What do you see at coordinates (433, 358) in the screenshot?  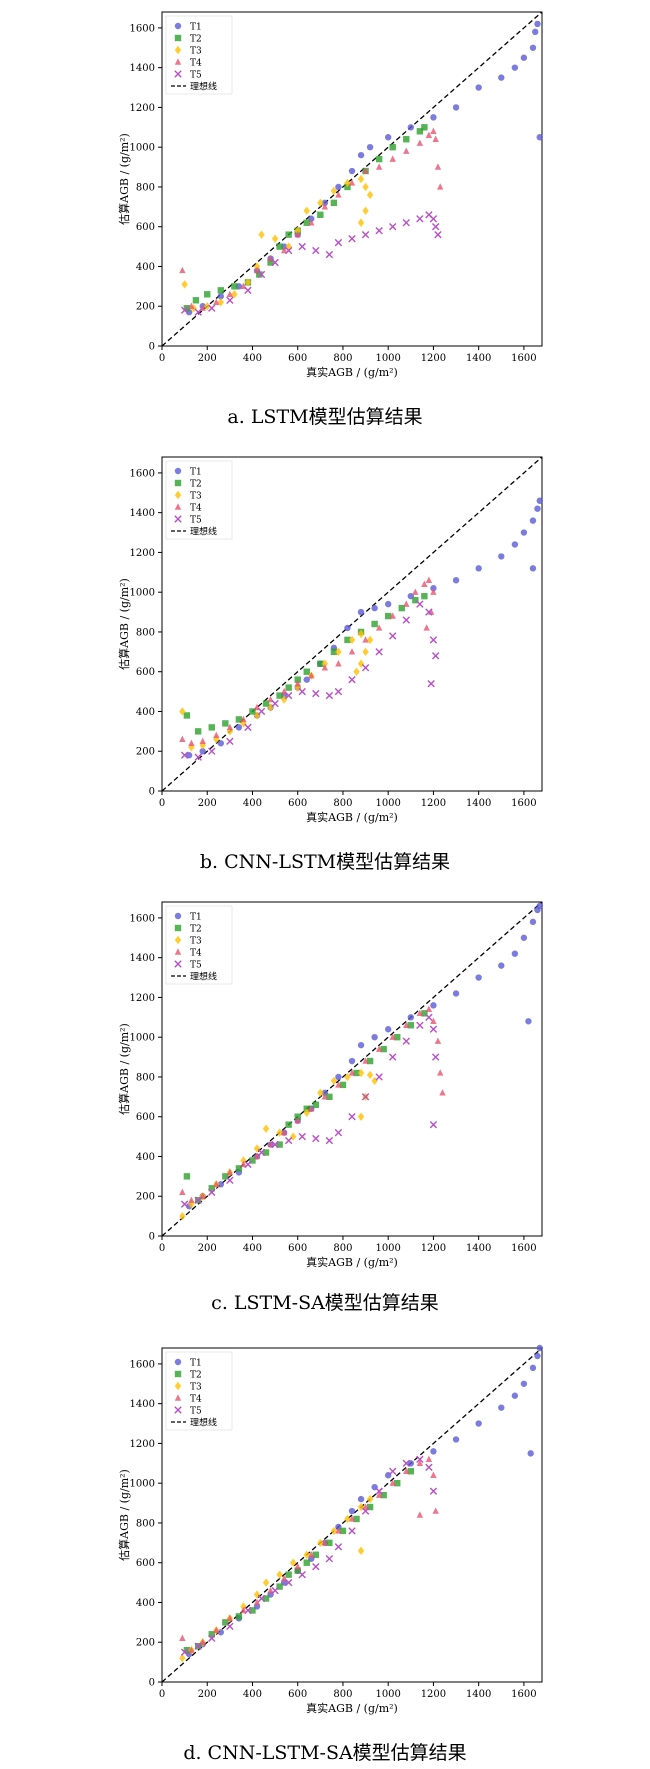 I see `x-tick-label: 1200` at bounding box center [433, 358].